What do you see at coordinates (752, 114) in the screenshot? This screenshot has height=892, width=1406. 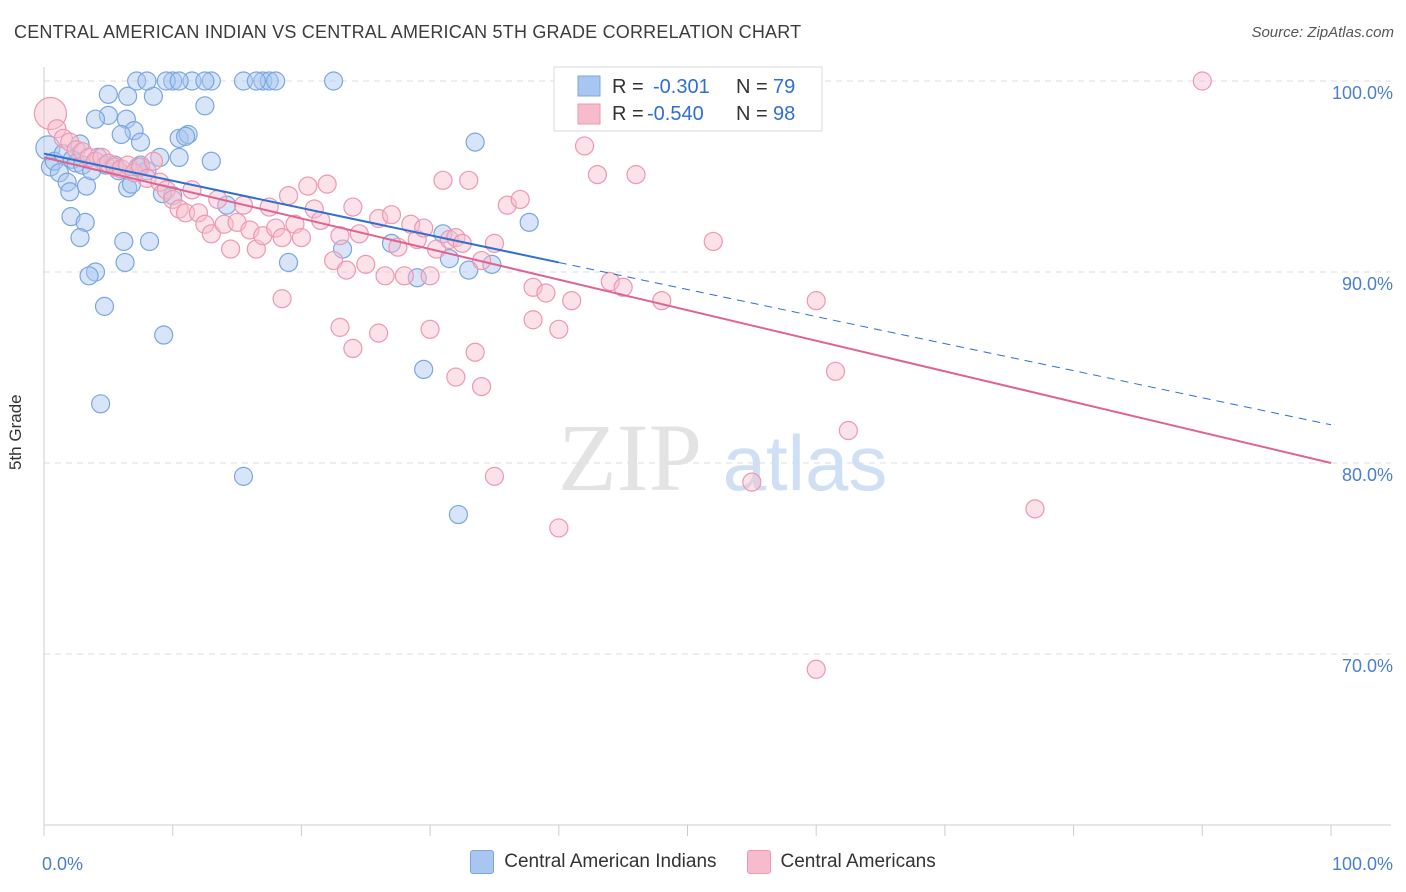 I see `legend-n-label-pink: N =` at bounding box center [752, 114].